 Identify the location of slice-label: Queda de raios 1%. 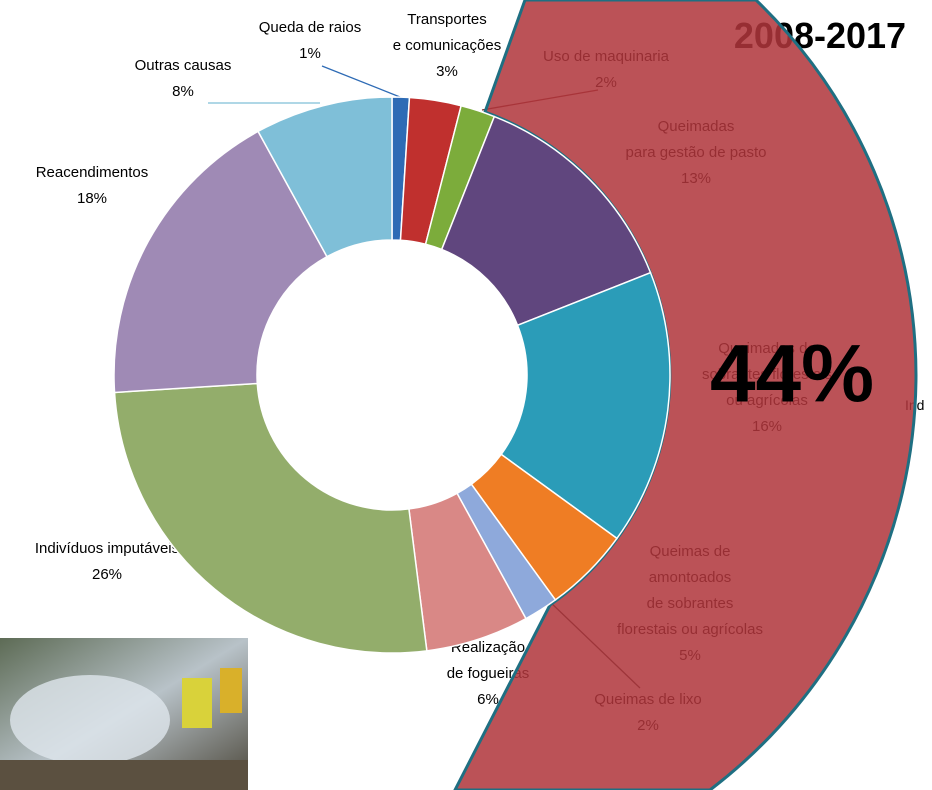
(310, 41).